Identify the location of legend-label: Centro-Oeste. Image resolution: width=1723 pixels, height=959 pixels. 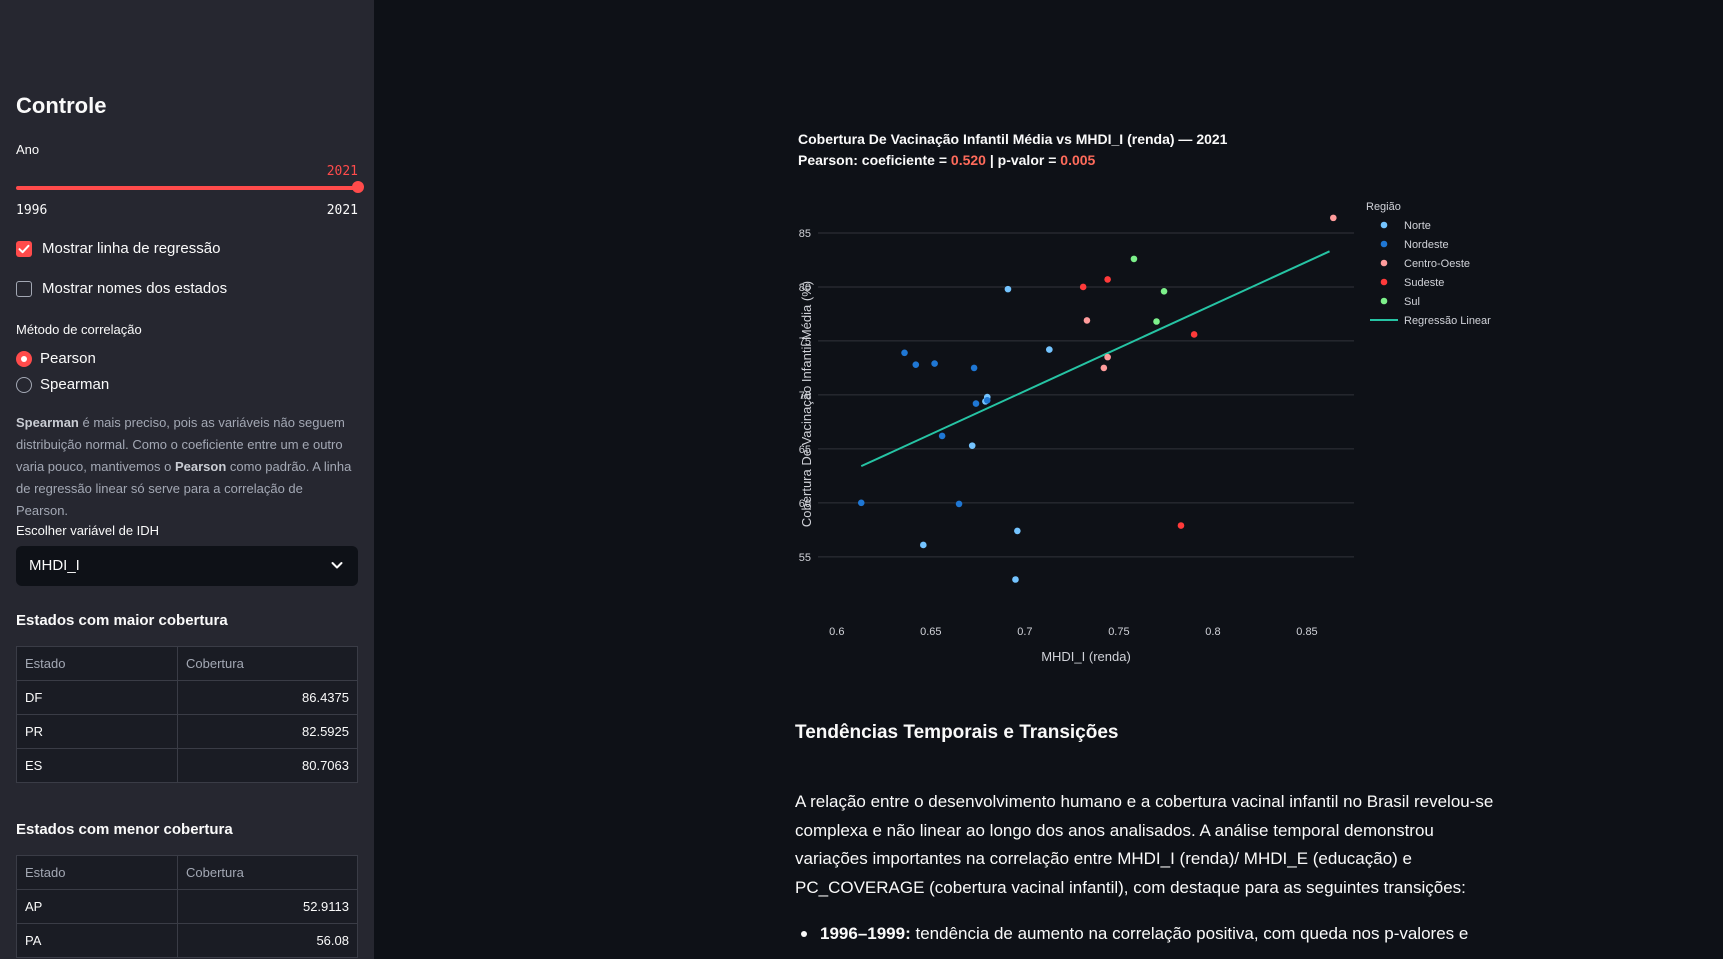
(1437, 264).